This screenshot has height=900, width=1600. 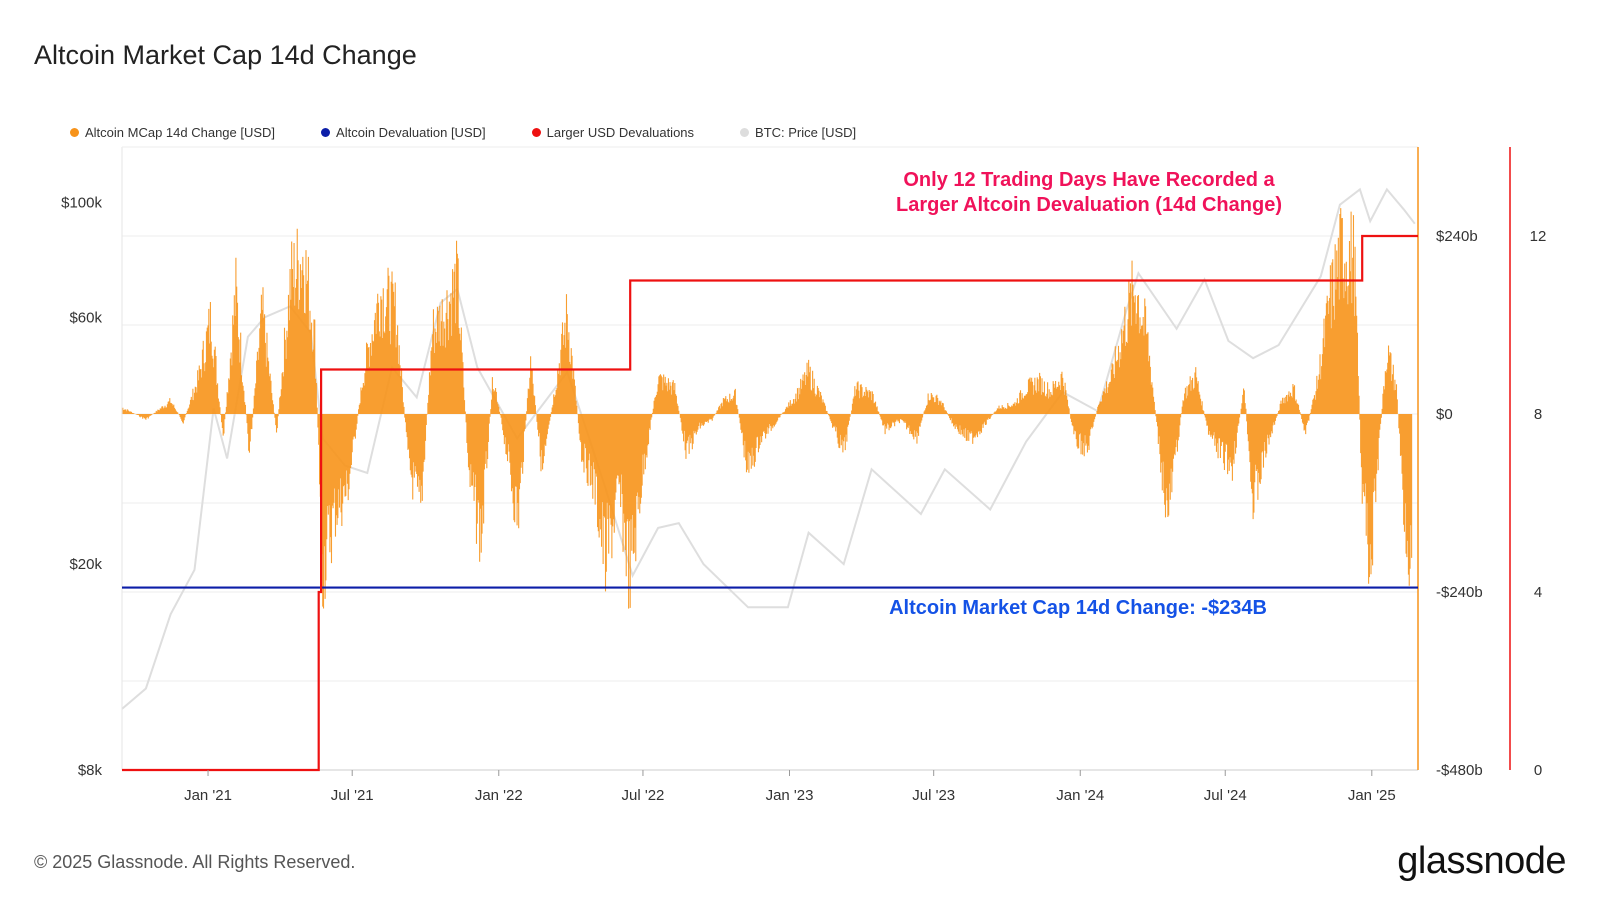 I want to click on x-tick-label: Jan '25, so click(x=1372, y=795).